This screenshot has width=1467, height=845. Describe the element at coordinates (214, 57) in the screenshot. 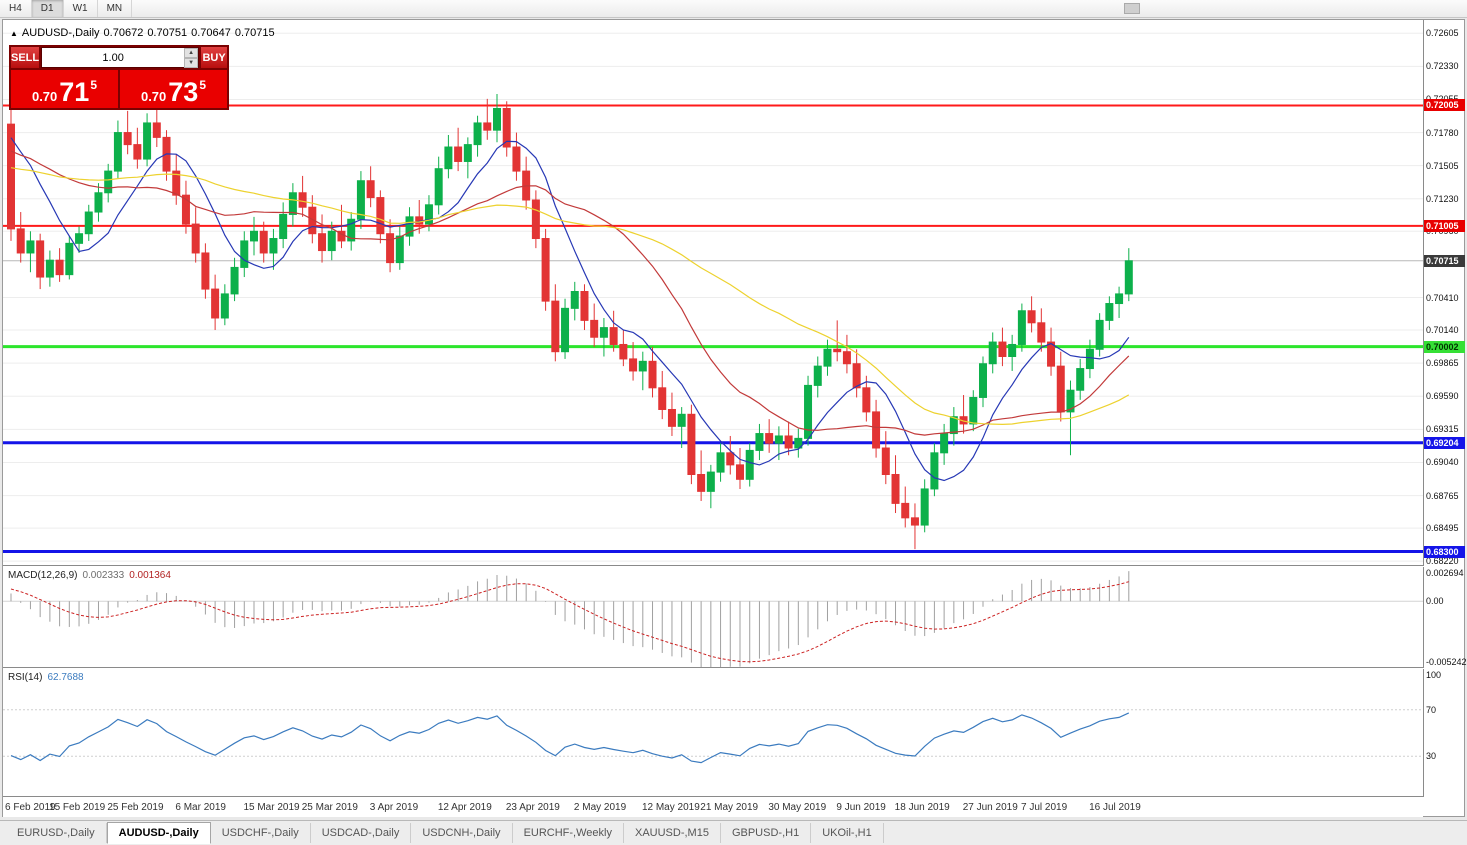

I see `buy-button: BUY` at that location.